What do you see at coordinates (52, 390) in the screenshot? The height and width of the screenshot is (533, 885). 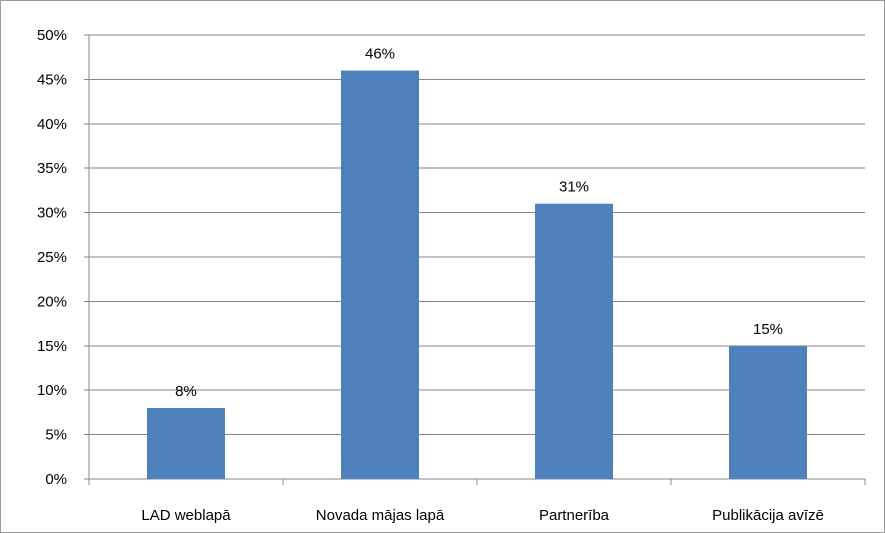 I see `y-tick-label: 10%` at bounding box center [52, 390].